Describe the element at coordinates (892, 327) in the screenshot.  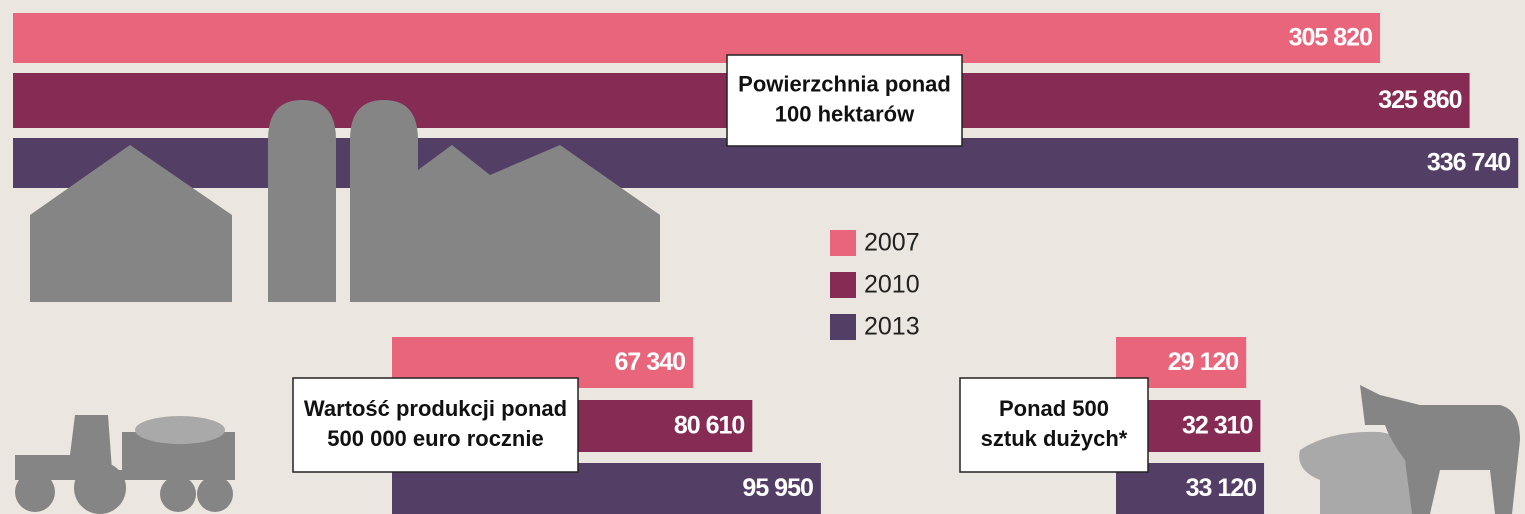
I see `legend-label: 2013` at that location.